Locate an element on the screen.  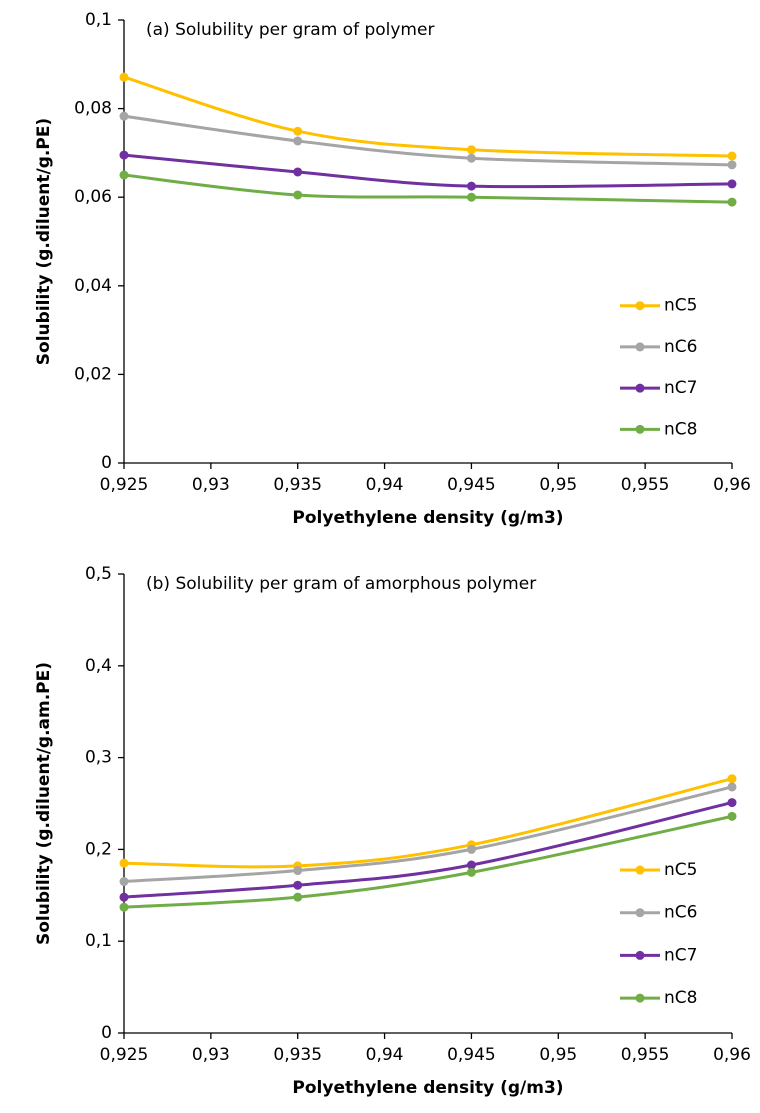
y-tick-label: 0,06 is located at coordinates (93, 197).